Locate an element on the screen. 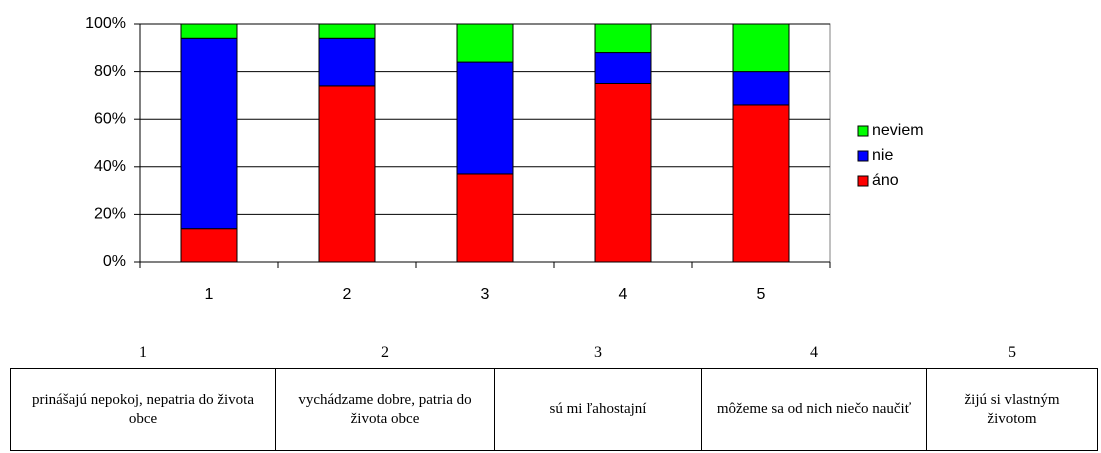  cell: vychádzame dobre, patria do života obce is located at coordinates (385, 409).